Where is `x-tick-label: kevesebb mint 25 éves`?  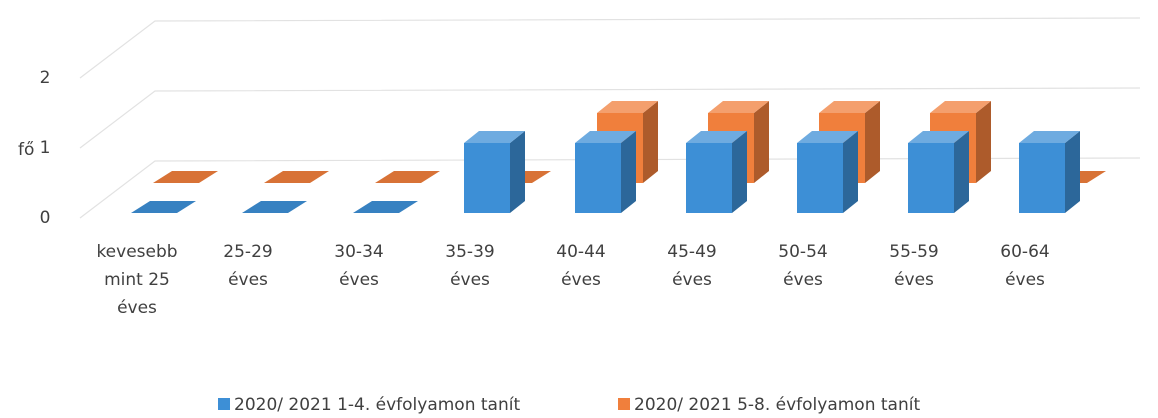
x-tick-label: kevesebb mint 25 éves is located at coordinates (136, 280).